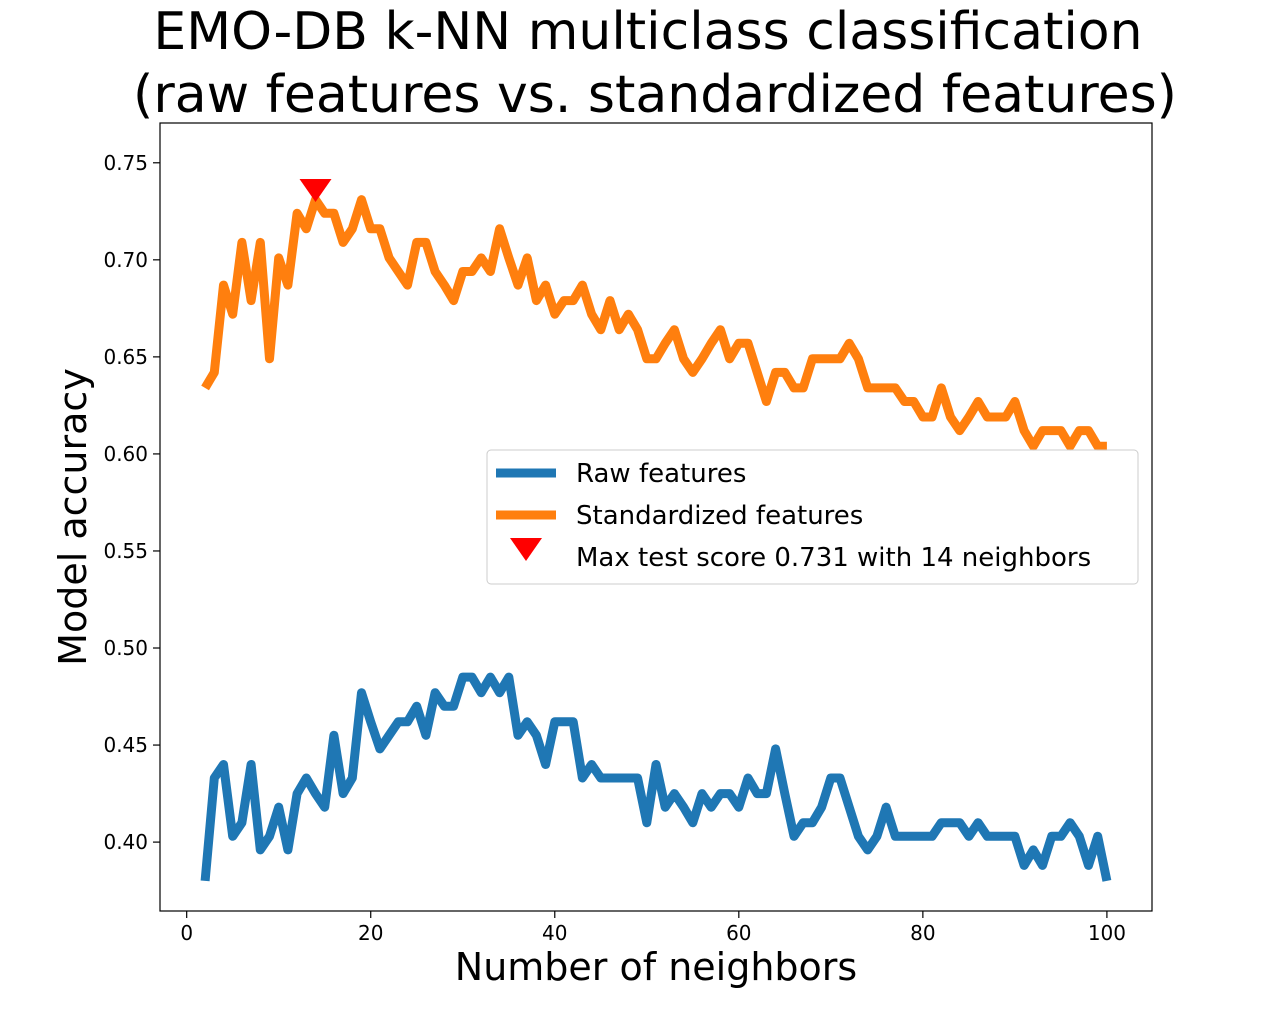  Describe the element at coordinates (125, 551) in the screenshot. I see `y-tick-label: 0.55` at that location.